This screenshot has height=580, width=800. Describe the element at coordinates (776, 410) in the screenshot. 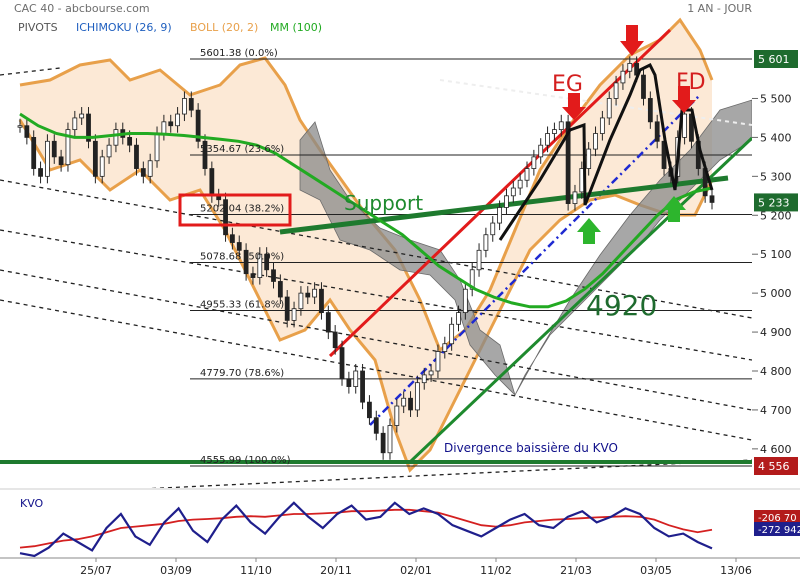

I see `y-tick-label: 4 700` at that location.